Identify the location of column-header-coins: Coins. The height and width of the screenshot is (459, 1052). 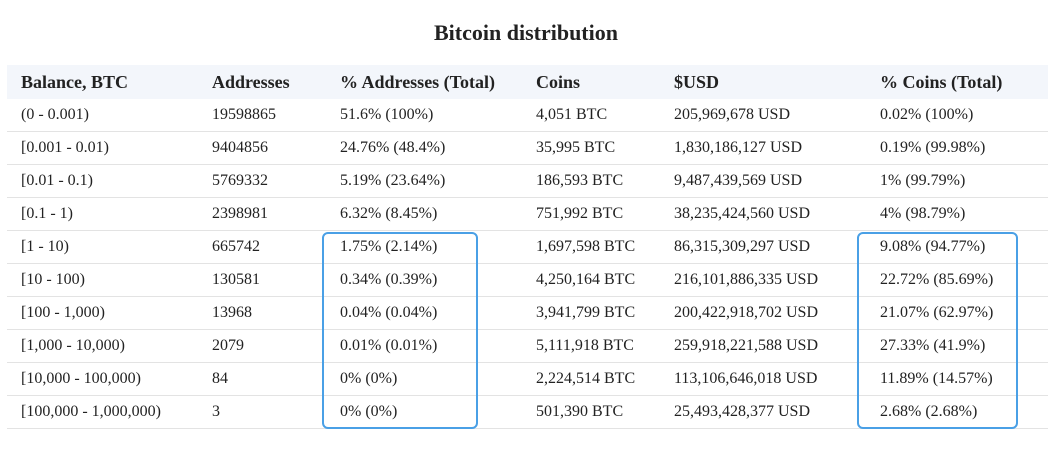
(591, 82).